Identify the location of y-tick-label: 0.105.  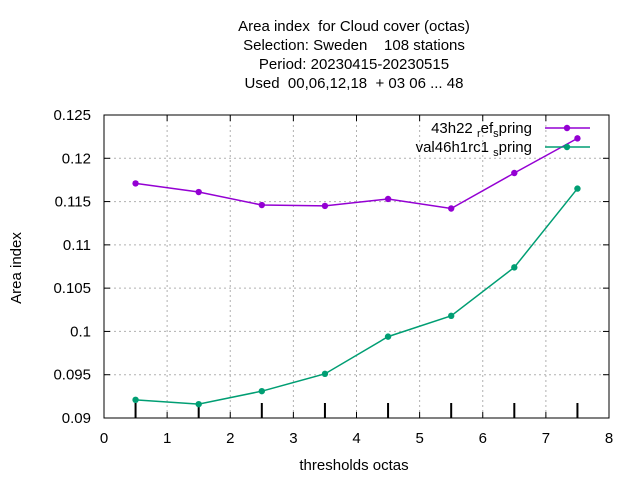
(72, 288).